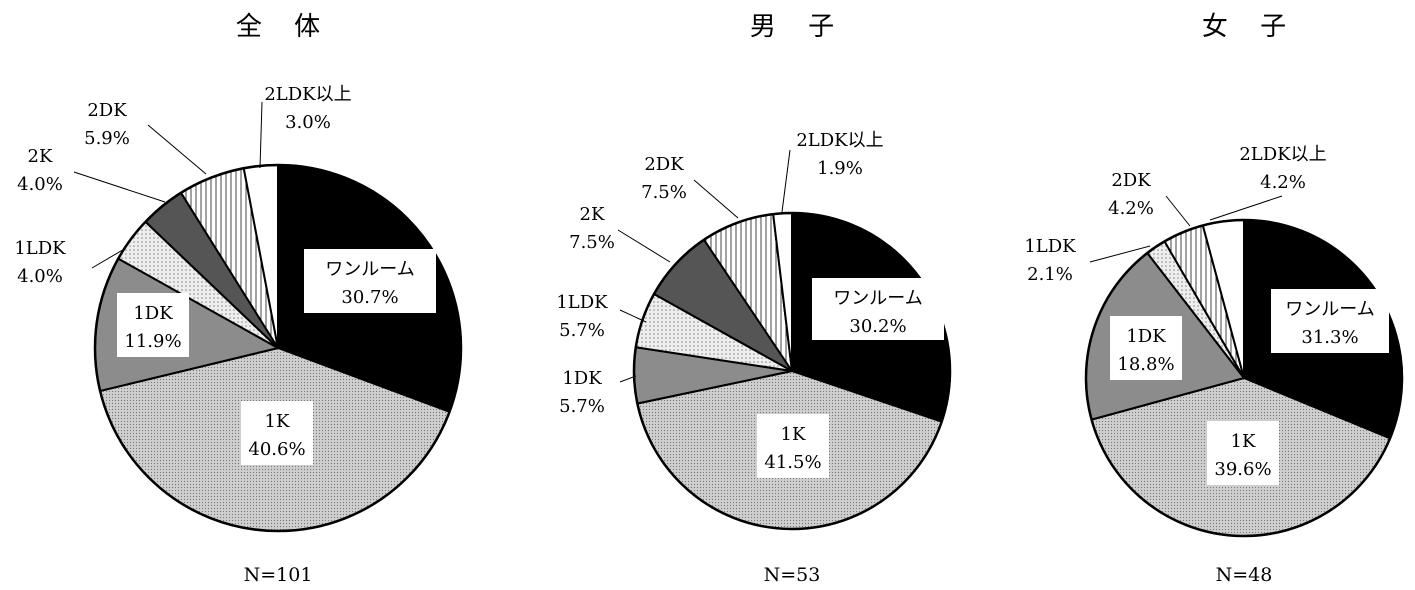 The image size is (1415, 590). Describe the element at coordinates (1242, 469) in the screenshot. I see `slice-value-1k: 39.6%` at that location.